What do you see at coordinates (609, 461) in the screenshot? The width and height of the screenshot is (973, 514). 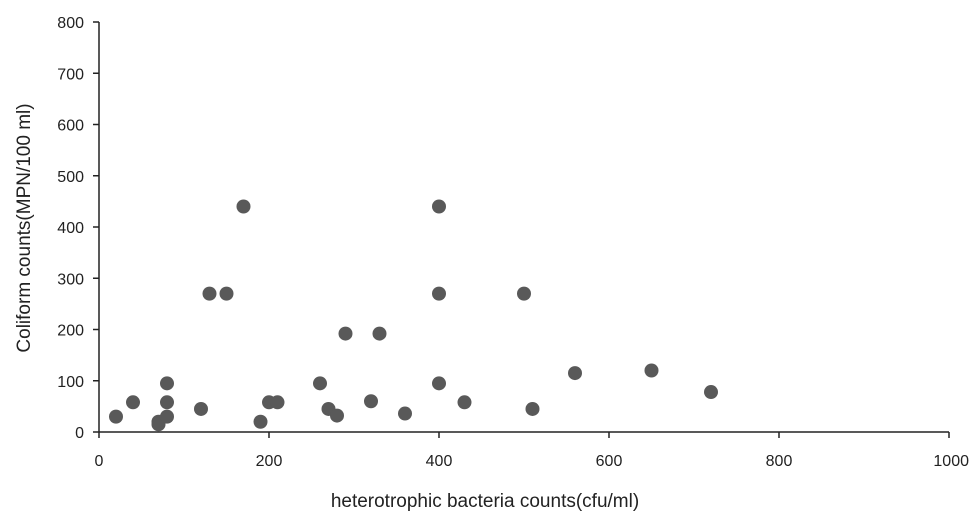 I see `x-tick-label: 600` at bounding box center [609, 461].